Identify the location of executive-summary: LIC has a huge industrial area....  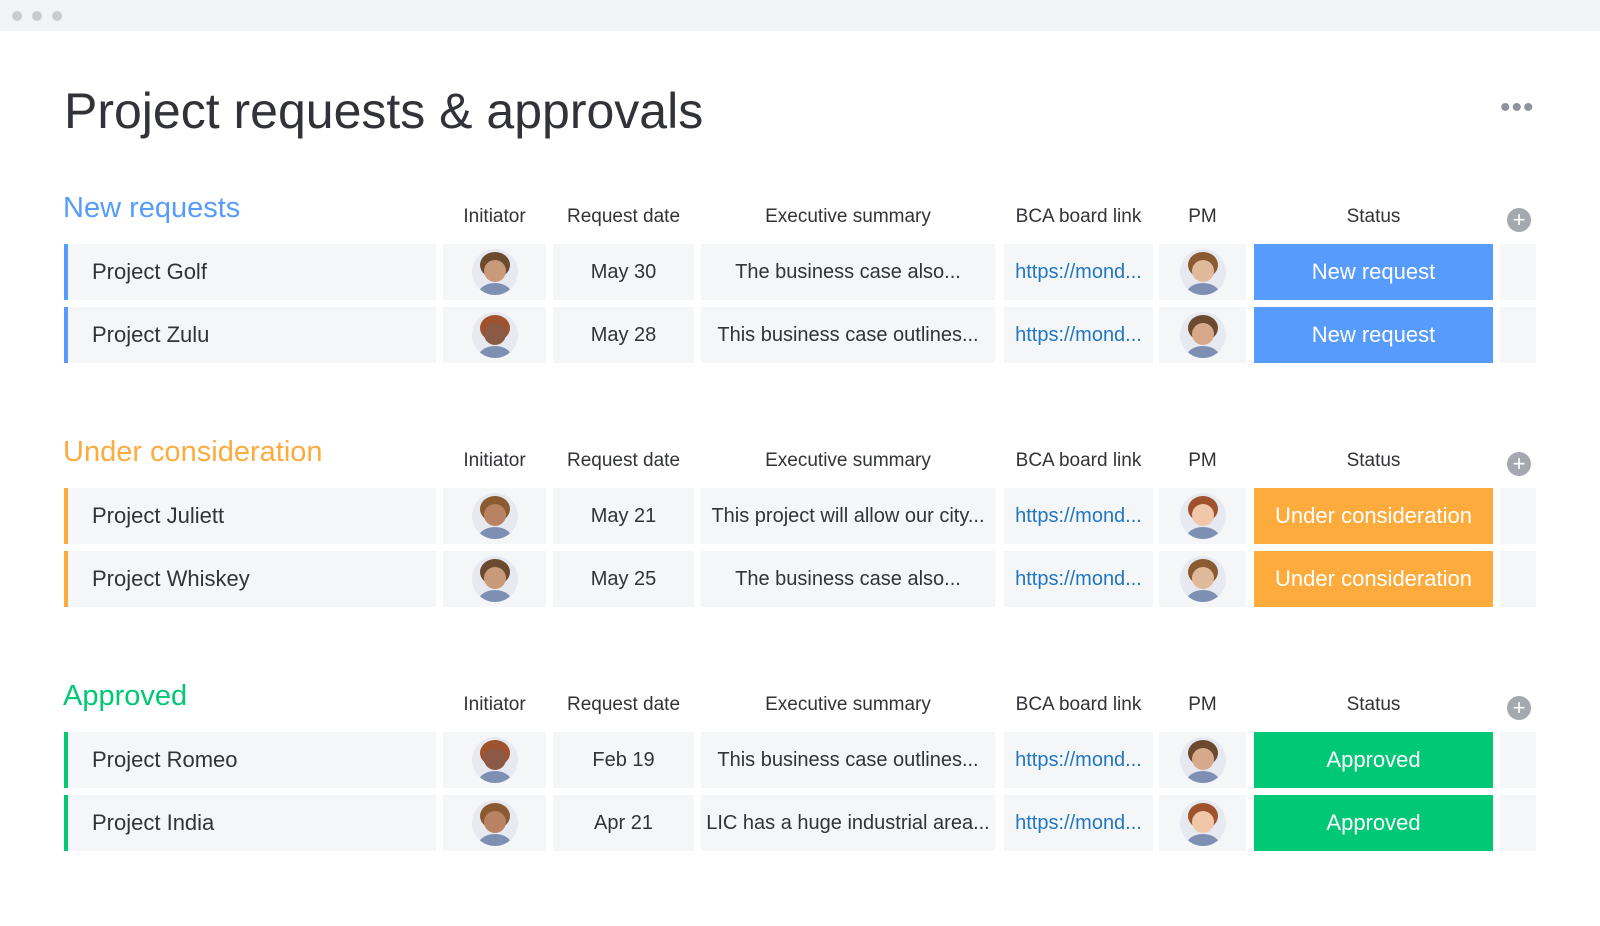
(848, 823).